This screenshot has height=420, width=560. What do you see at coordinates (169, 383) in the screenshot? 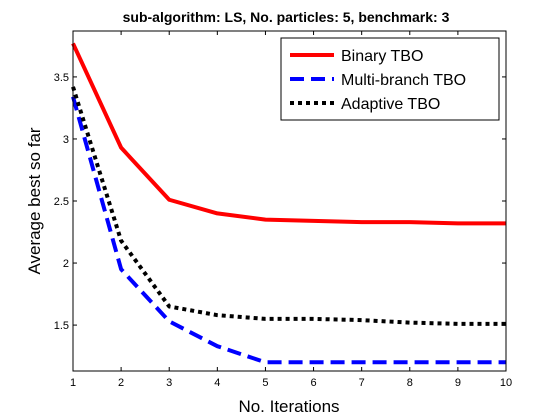
I see `x-tick-label: 3` at bounding box center [169, 383].